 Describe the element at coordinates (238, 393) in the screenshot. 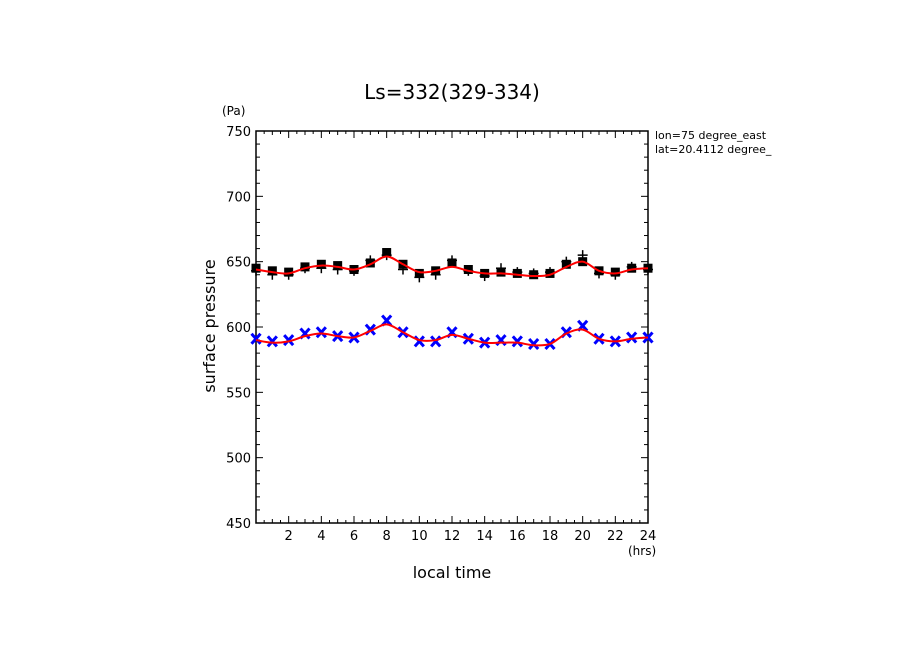

I see `y-tick-label: 550` at that location.